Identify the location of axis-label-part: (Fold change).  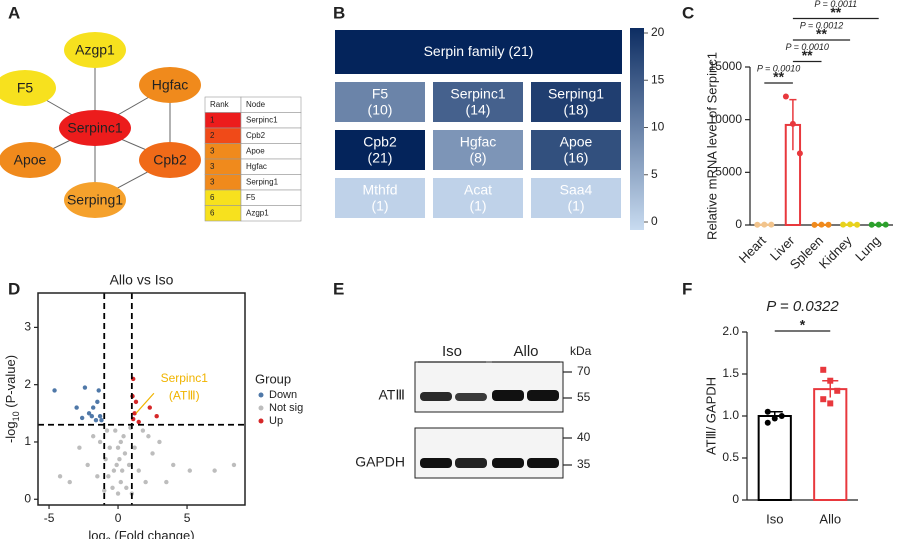
(153, 533).